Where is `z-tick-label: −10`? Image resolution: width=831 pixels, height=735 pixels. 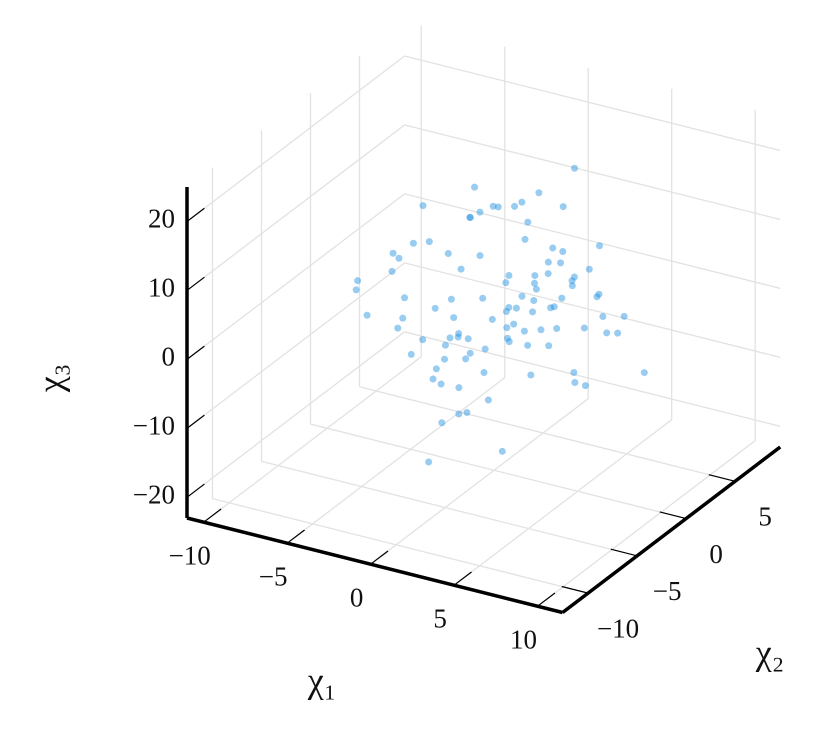 z-tick-label: −10 is located at coordinates (154, 426).